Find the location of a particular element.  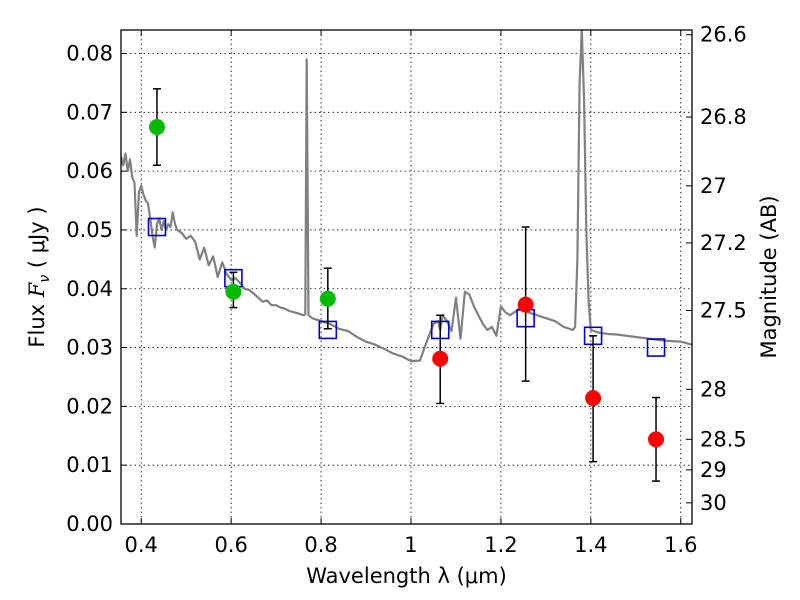

y2-tick-label: 26.8 is located at coordinates (723, 117).